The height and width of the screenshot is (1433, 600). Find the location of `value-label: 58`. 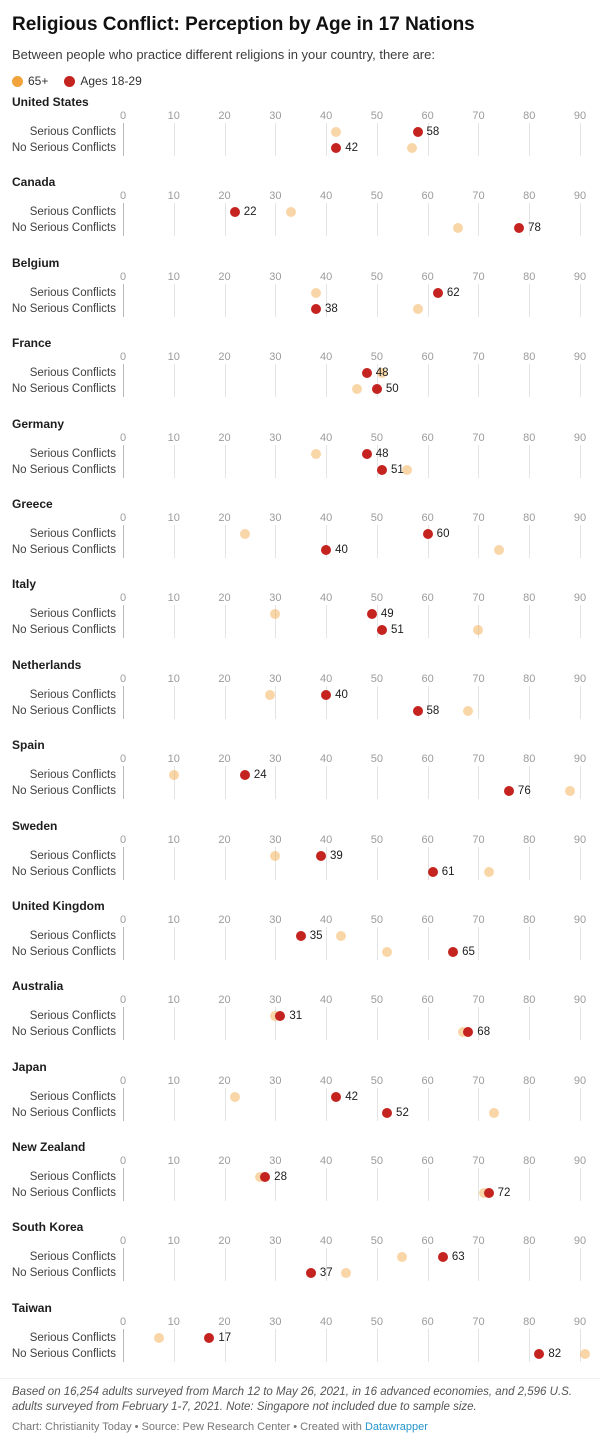

value-label: 58 is located at coordinates (433, 710).